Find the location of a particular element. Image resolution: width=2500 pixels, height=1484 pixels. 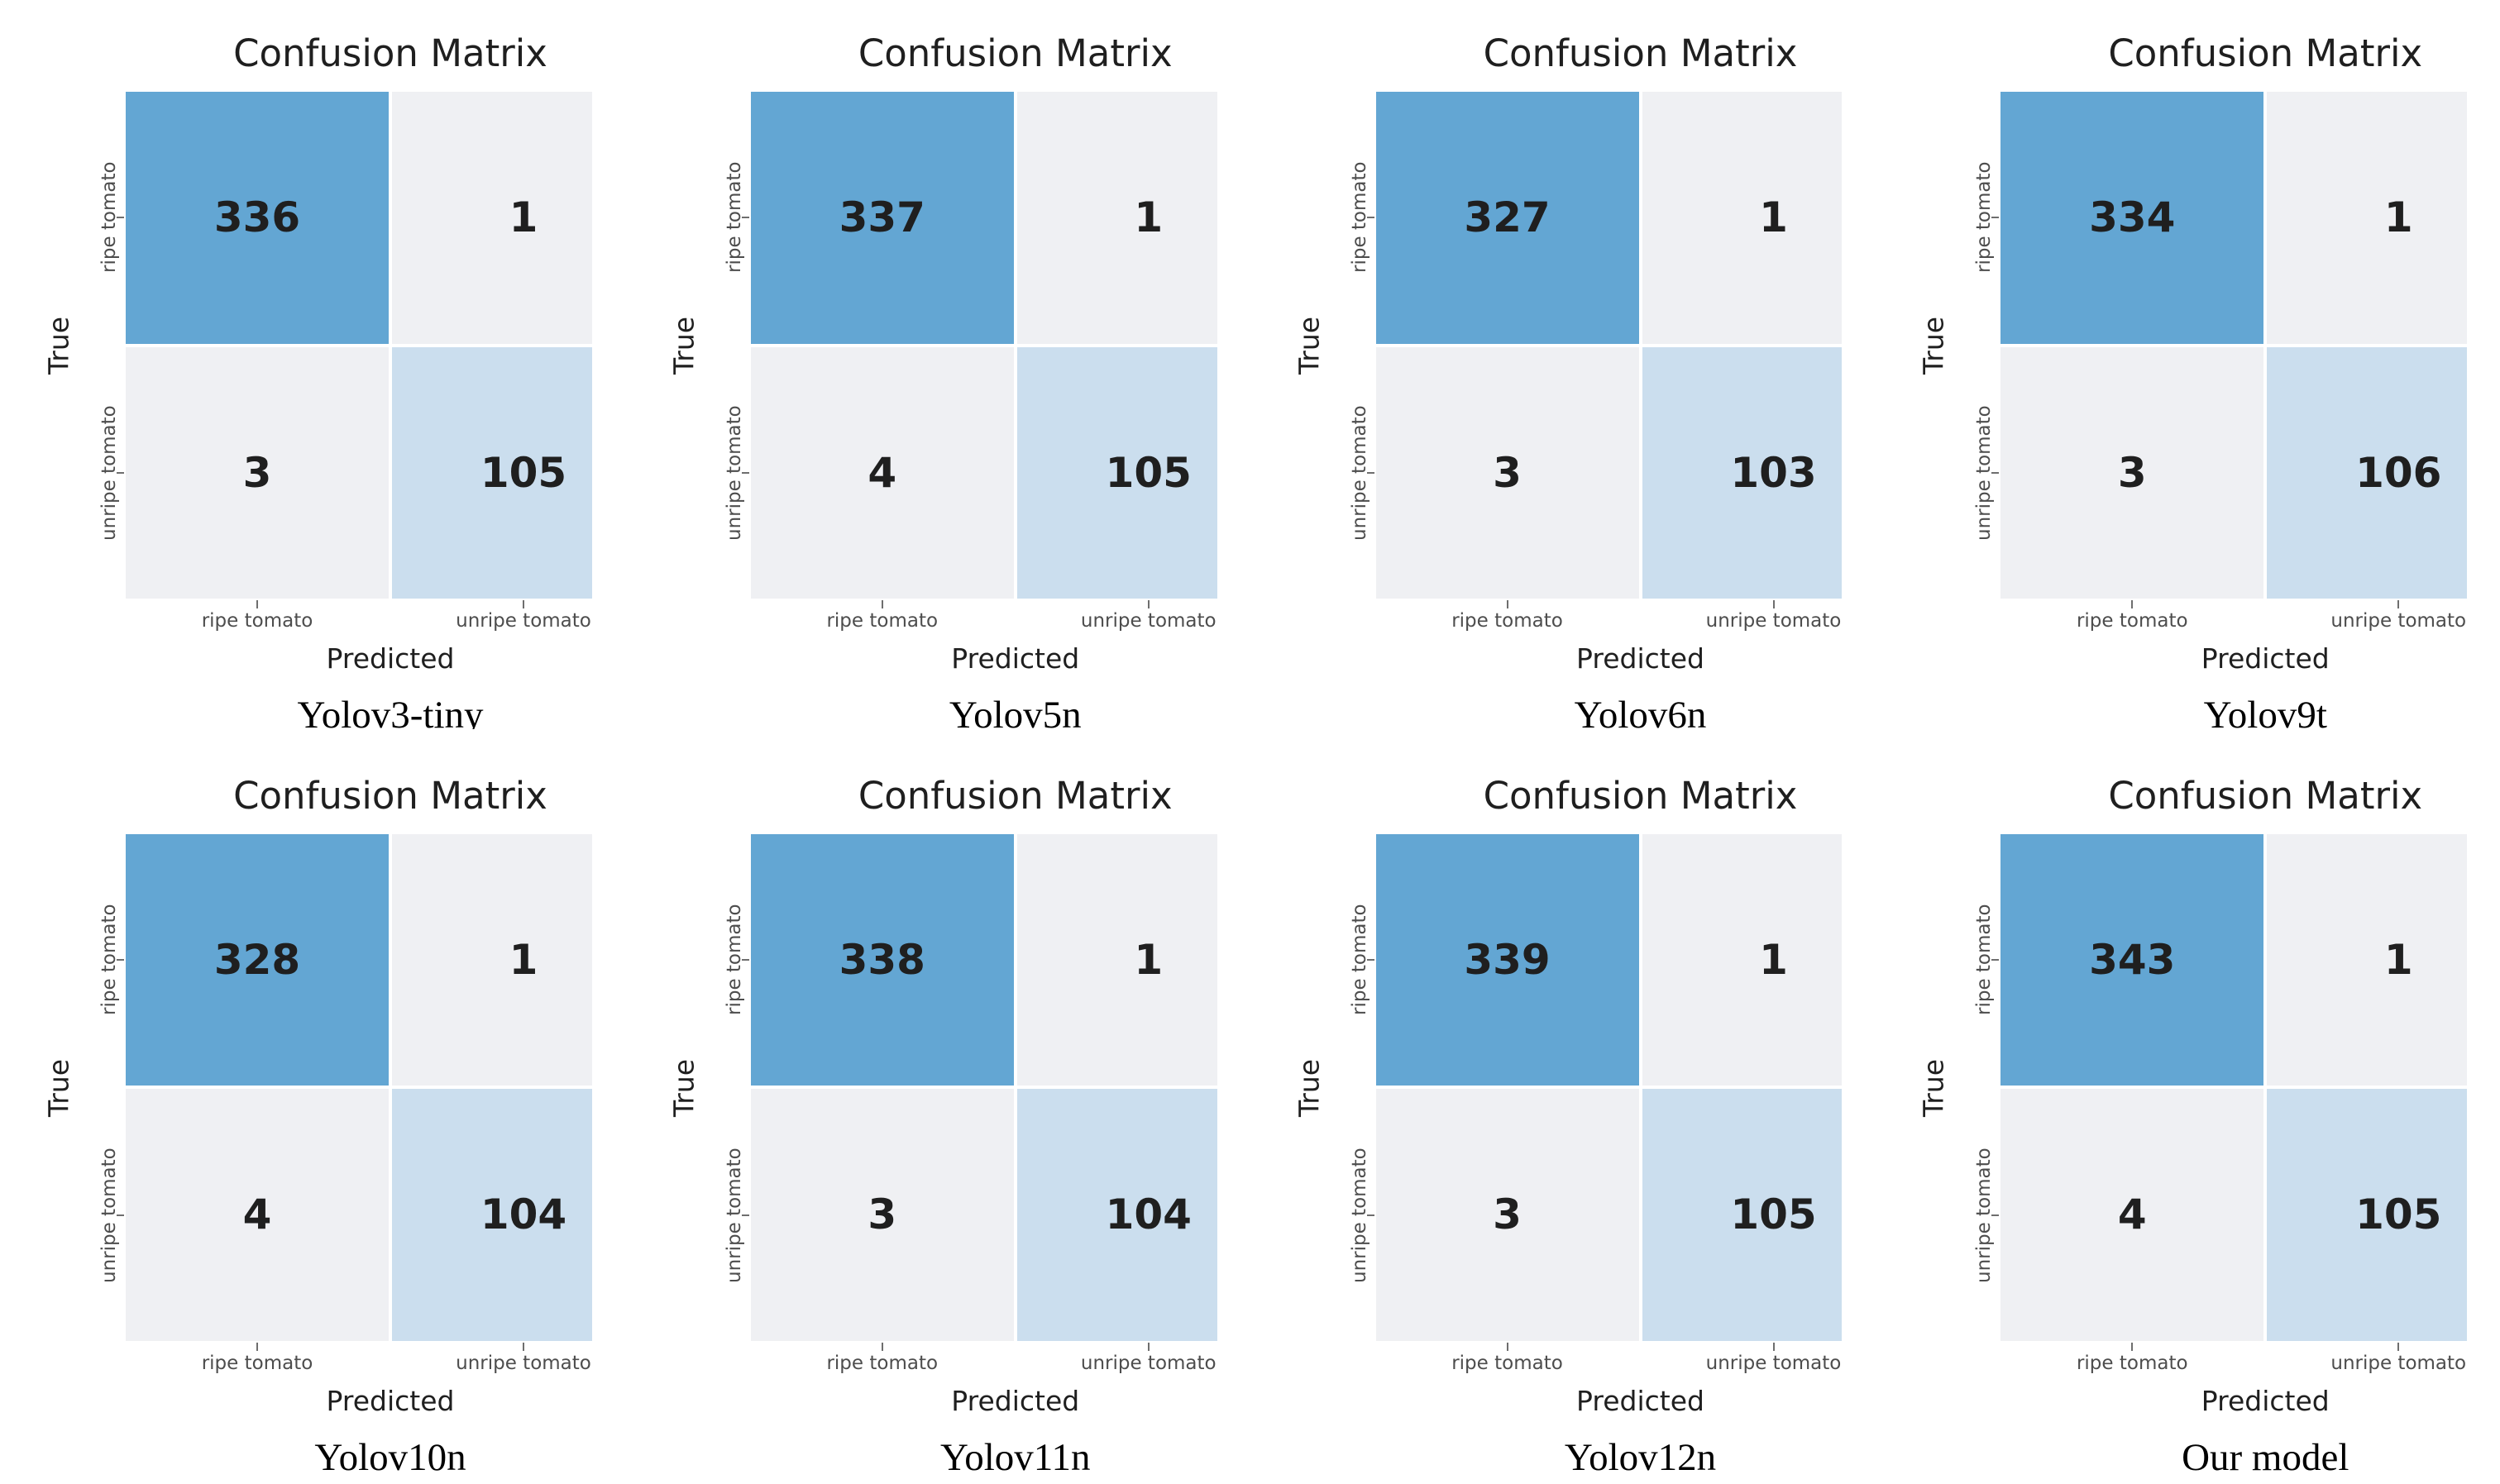

heatmap-grid: 334 1 3 106 is located at coordinates (2233, 346).